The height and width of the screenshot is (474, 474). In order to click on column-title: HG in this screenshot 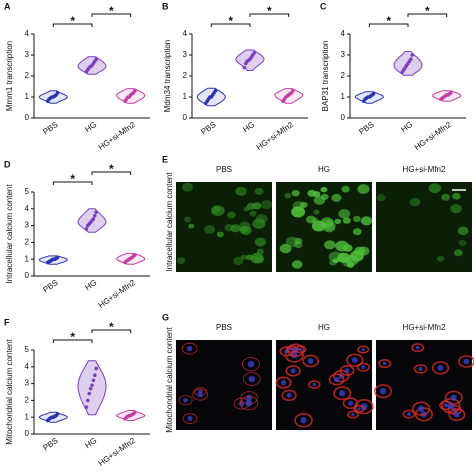, I will do `click(324, 169)`.